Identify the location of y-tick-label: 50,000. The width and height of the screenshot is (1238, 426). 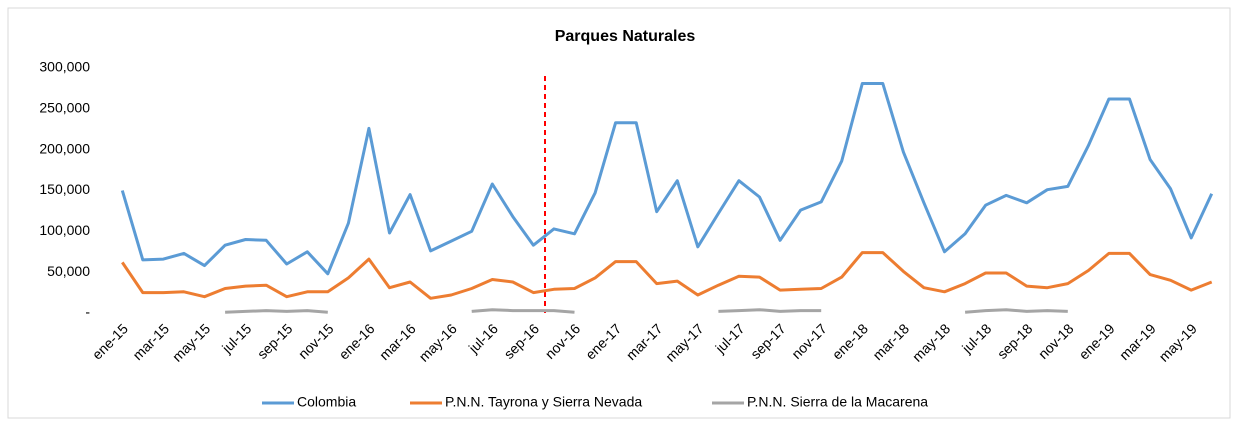
(68, 271).